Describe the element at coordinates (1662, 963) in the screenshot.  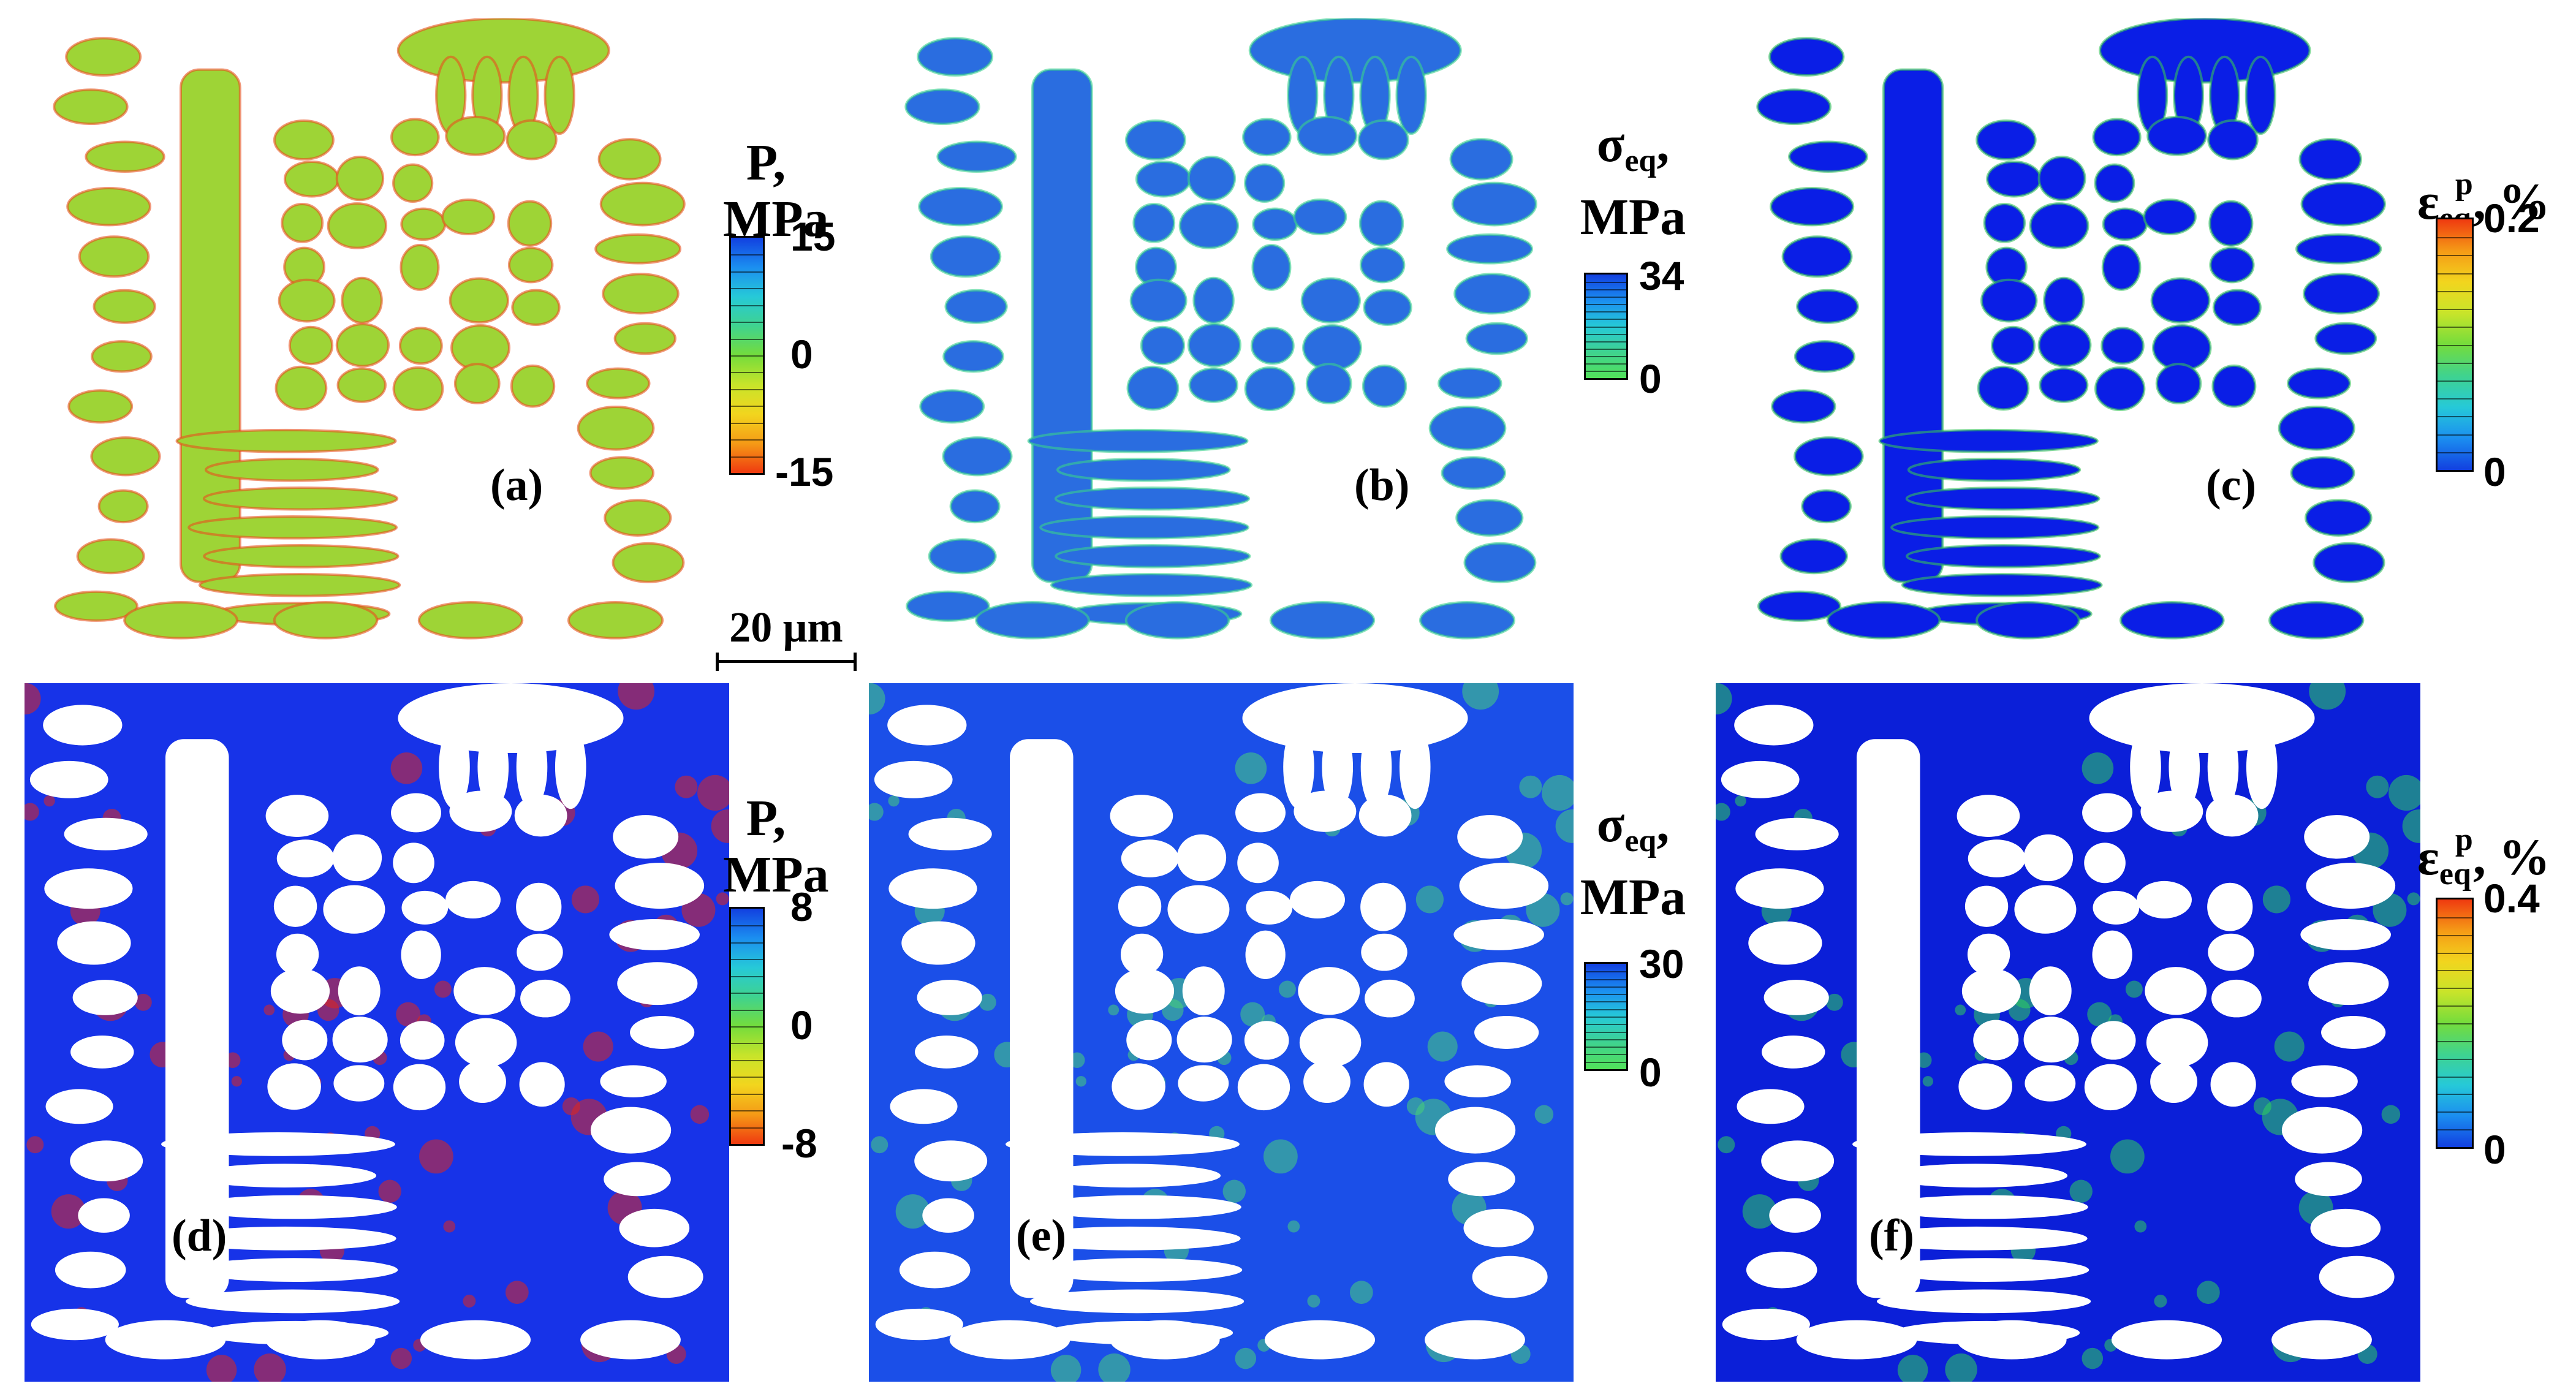
I see `colorbar-e-max: 30` at that location.